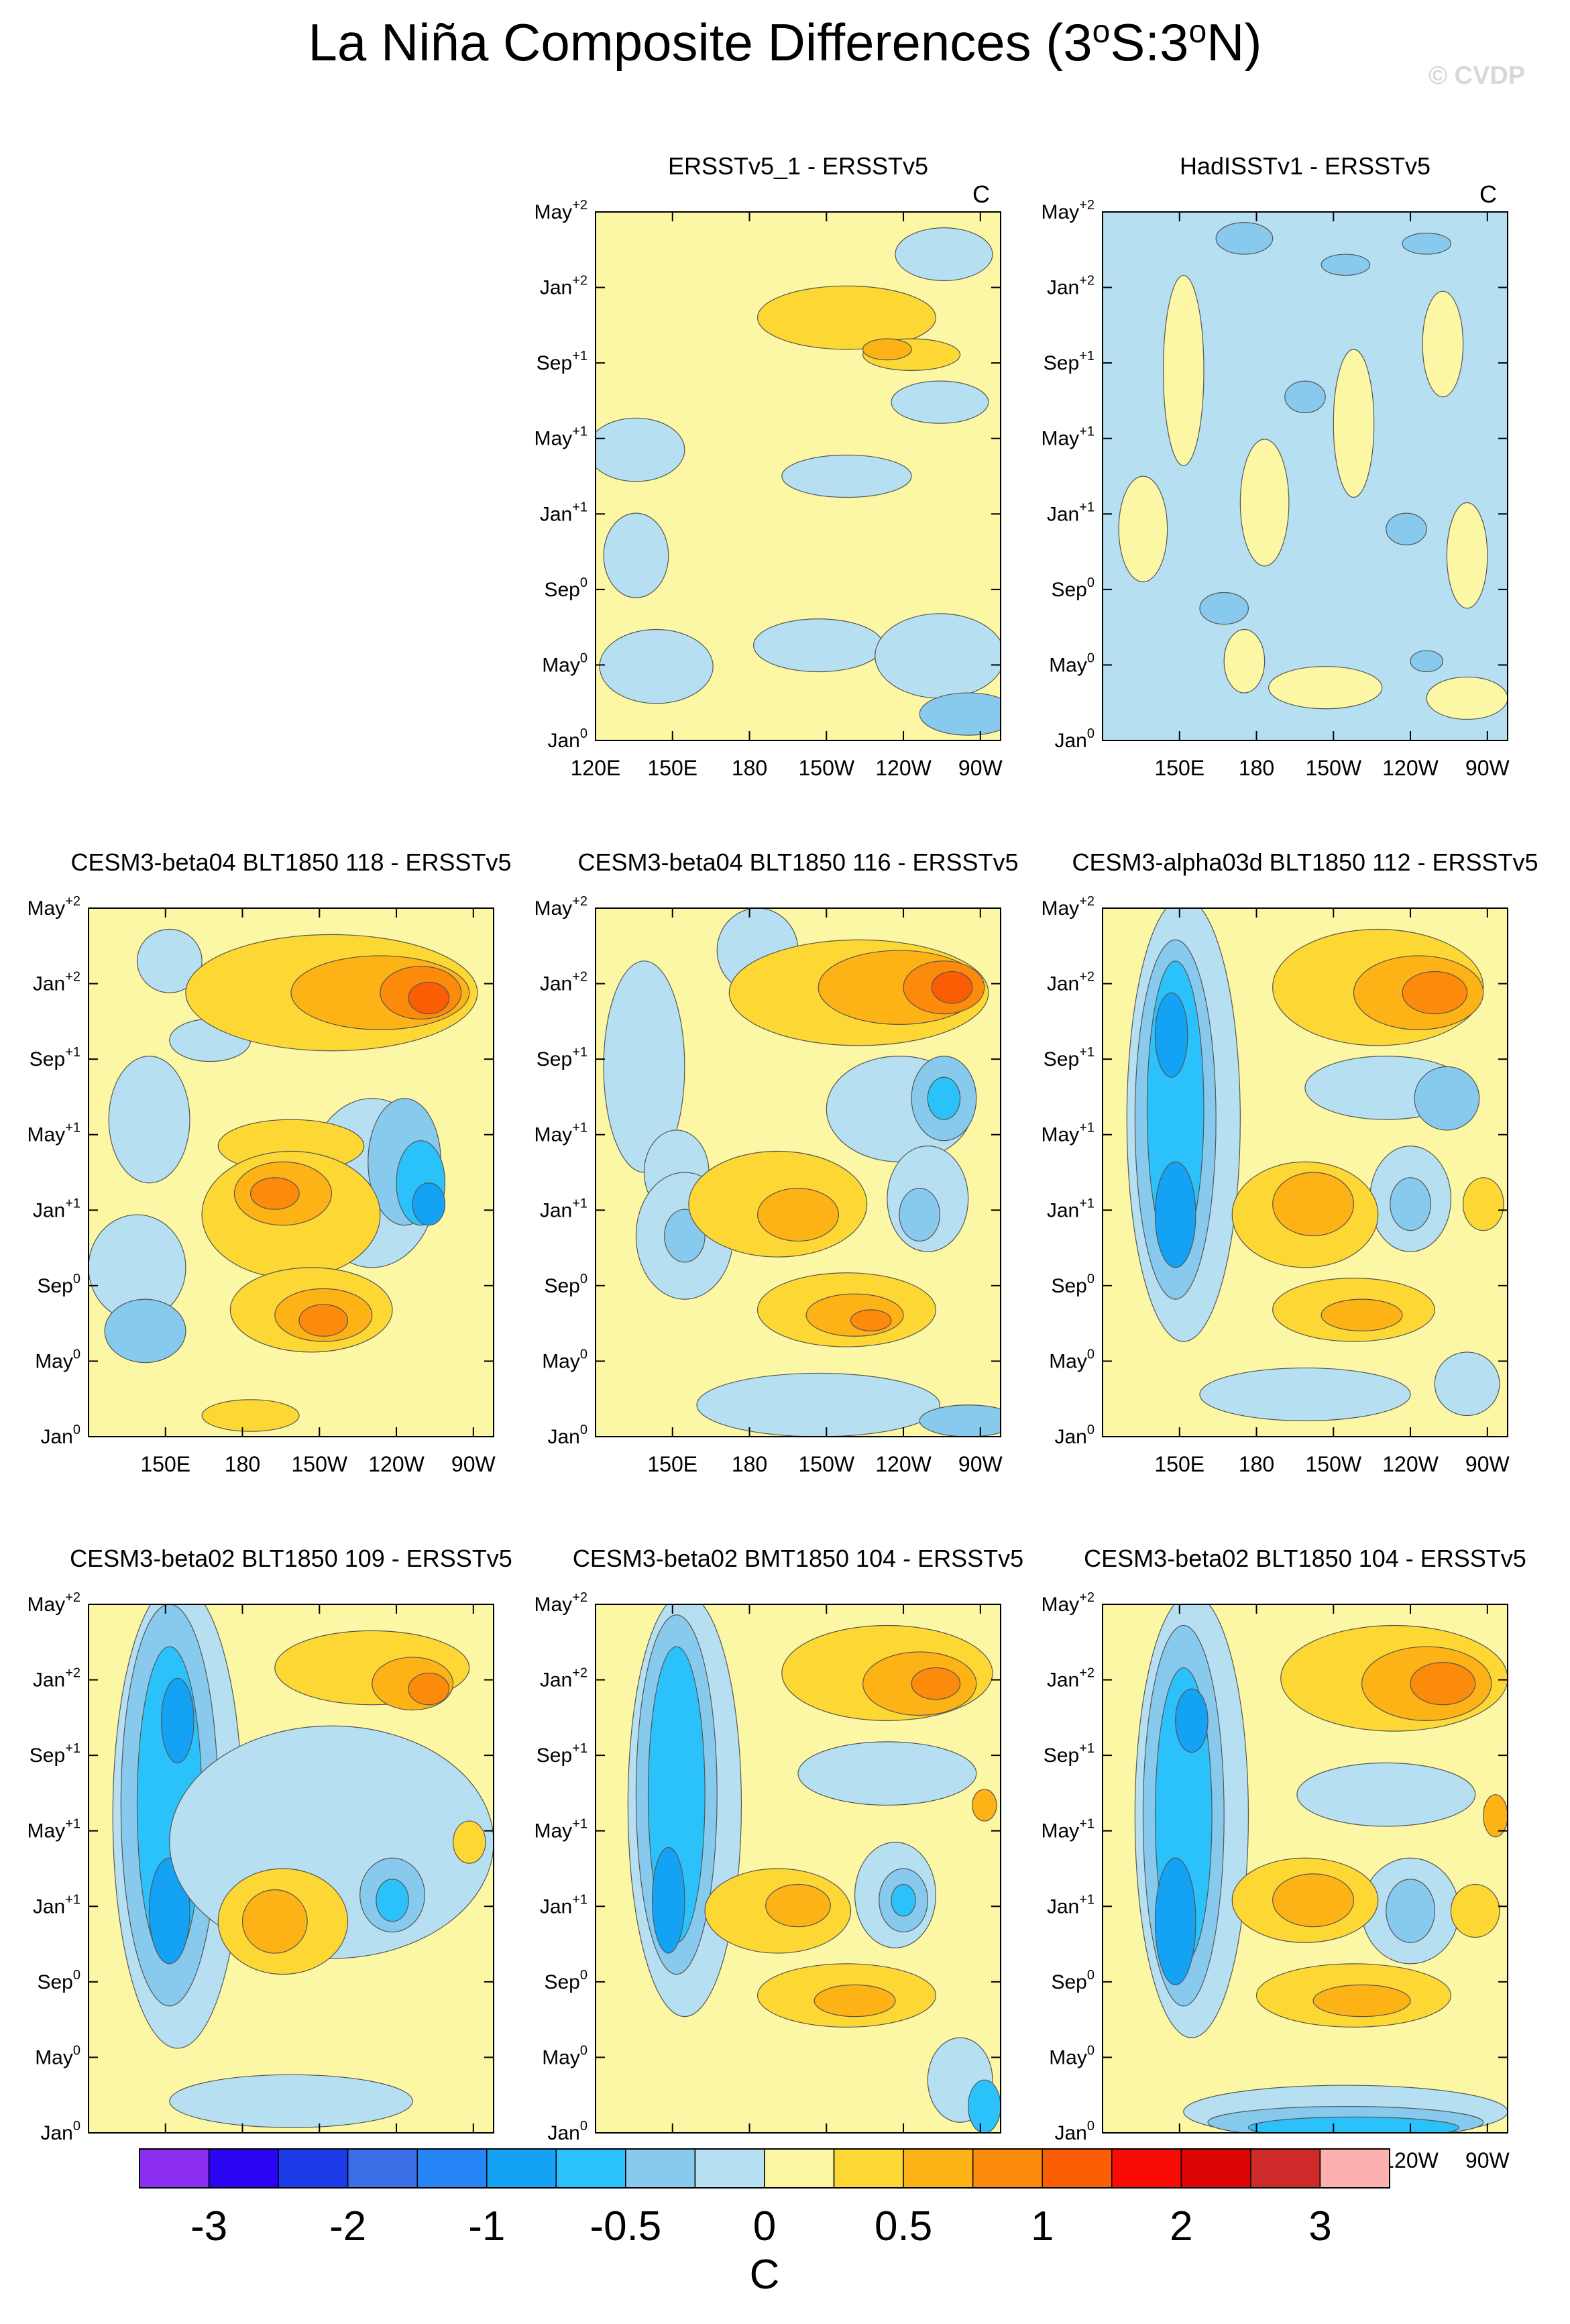 This screenshot has width=1570, height=2324. I want to click on colorbar-label: 1, so click(1042, 2226).